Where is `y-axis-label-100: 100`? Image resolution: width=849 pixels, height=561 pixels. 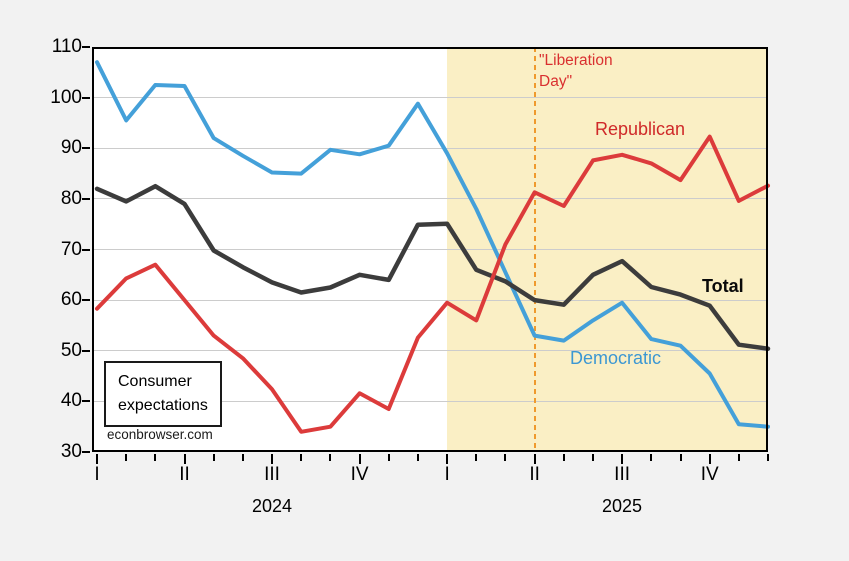
y-axis-label-100: 100 is located at coordinates (66, 97).